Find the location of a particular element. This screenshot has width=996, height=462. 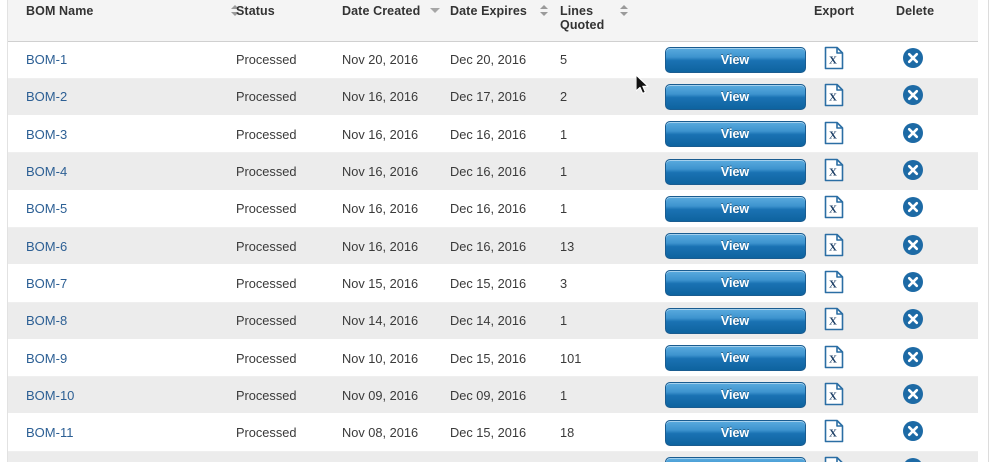

bom-name-link: BOM-3 is located at coordinates (47, 134).